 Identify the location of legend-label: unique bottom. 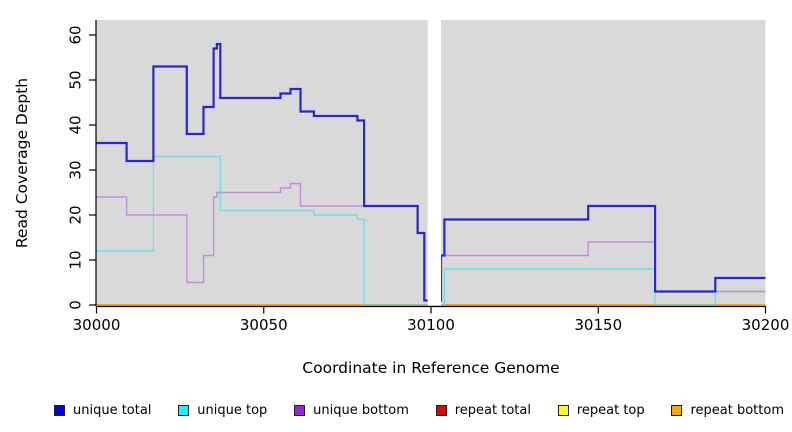
(361, 410).